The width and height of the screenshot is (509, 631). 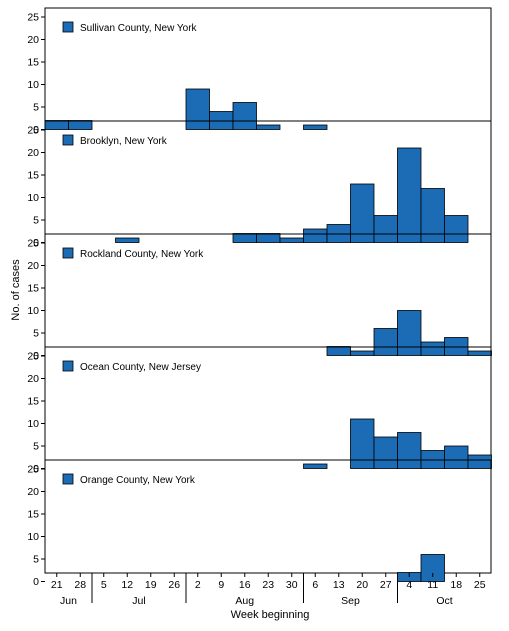 I want to click on panel-label: Sullivan County, New York, so click(x=139, y=28).